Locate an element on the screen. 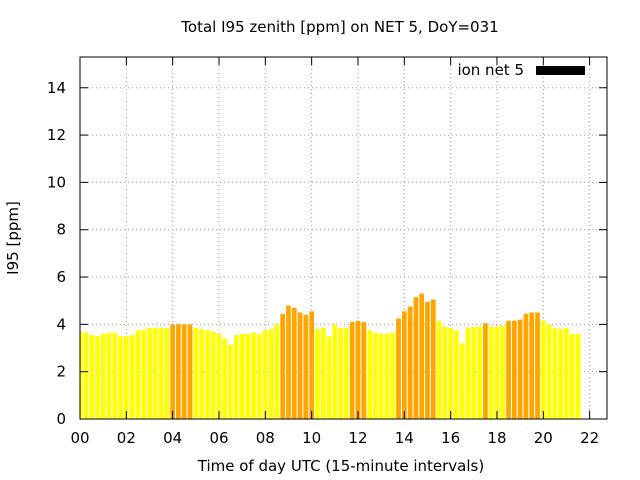 This screenshot has height=480, width=640. x-axis-label: Time of day UTC (15-minute intervals) is located at coordinates (340, 466).